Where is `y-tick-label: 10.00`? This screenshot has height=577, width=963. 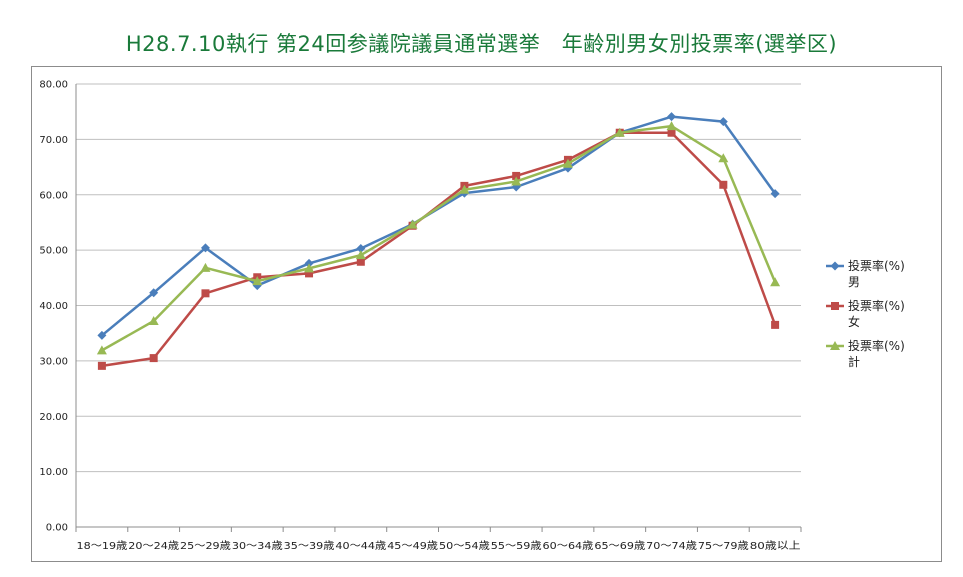
y-tick-label: 10.00 is located at coordinates (53, 472).